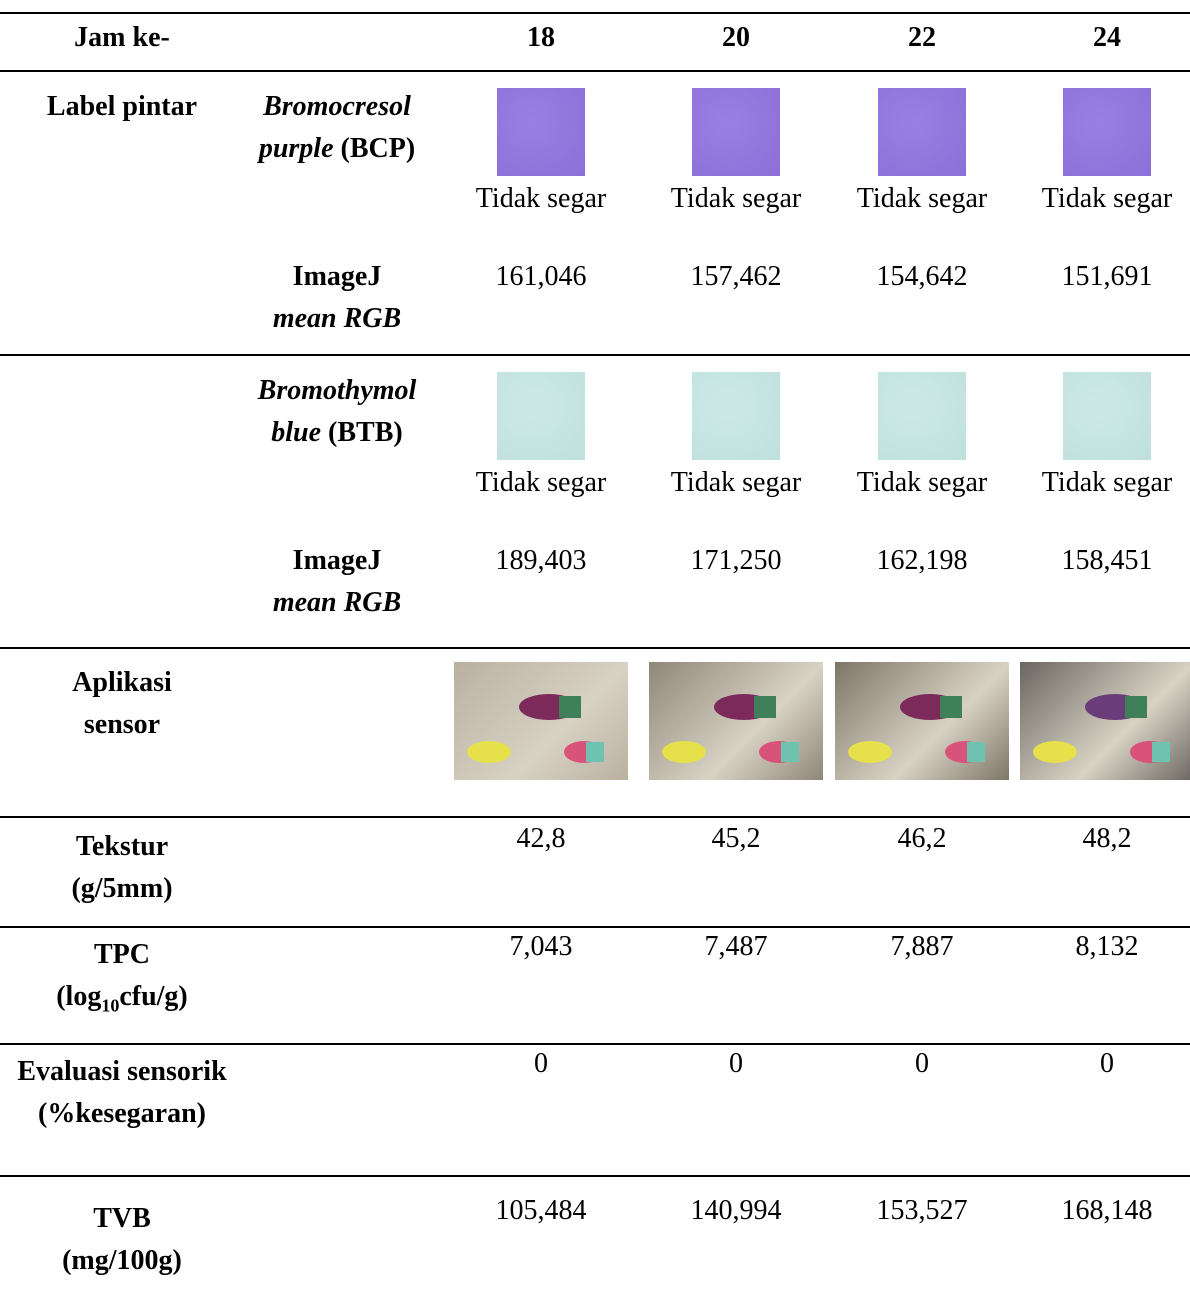  What do you see at coordinates (122, 888) in the screenshot?
I see `row-unit: (g/5mm)` at bounding box center [122, 888].